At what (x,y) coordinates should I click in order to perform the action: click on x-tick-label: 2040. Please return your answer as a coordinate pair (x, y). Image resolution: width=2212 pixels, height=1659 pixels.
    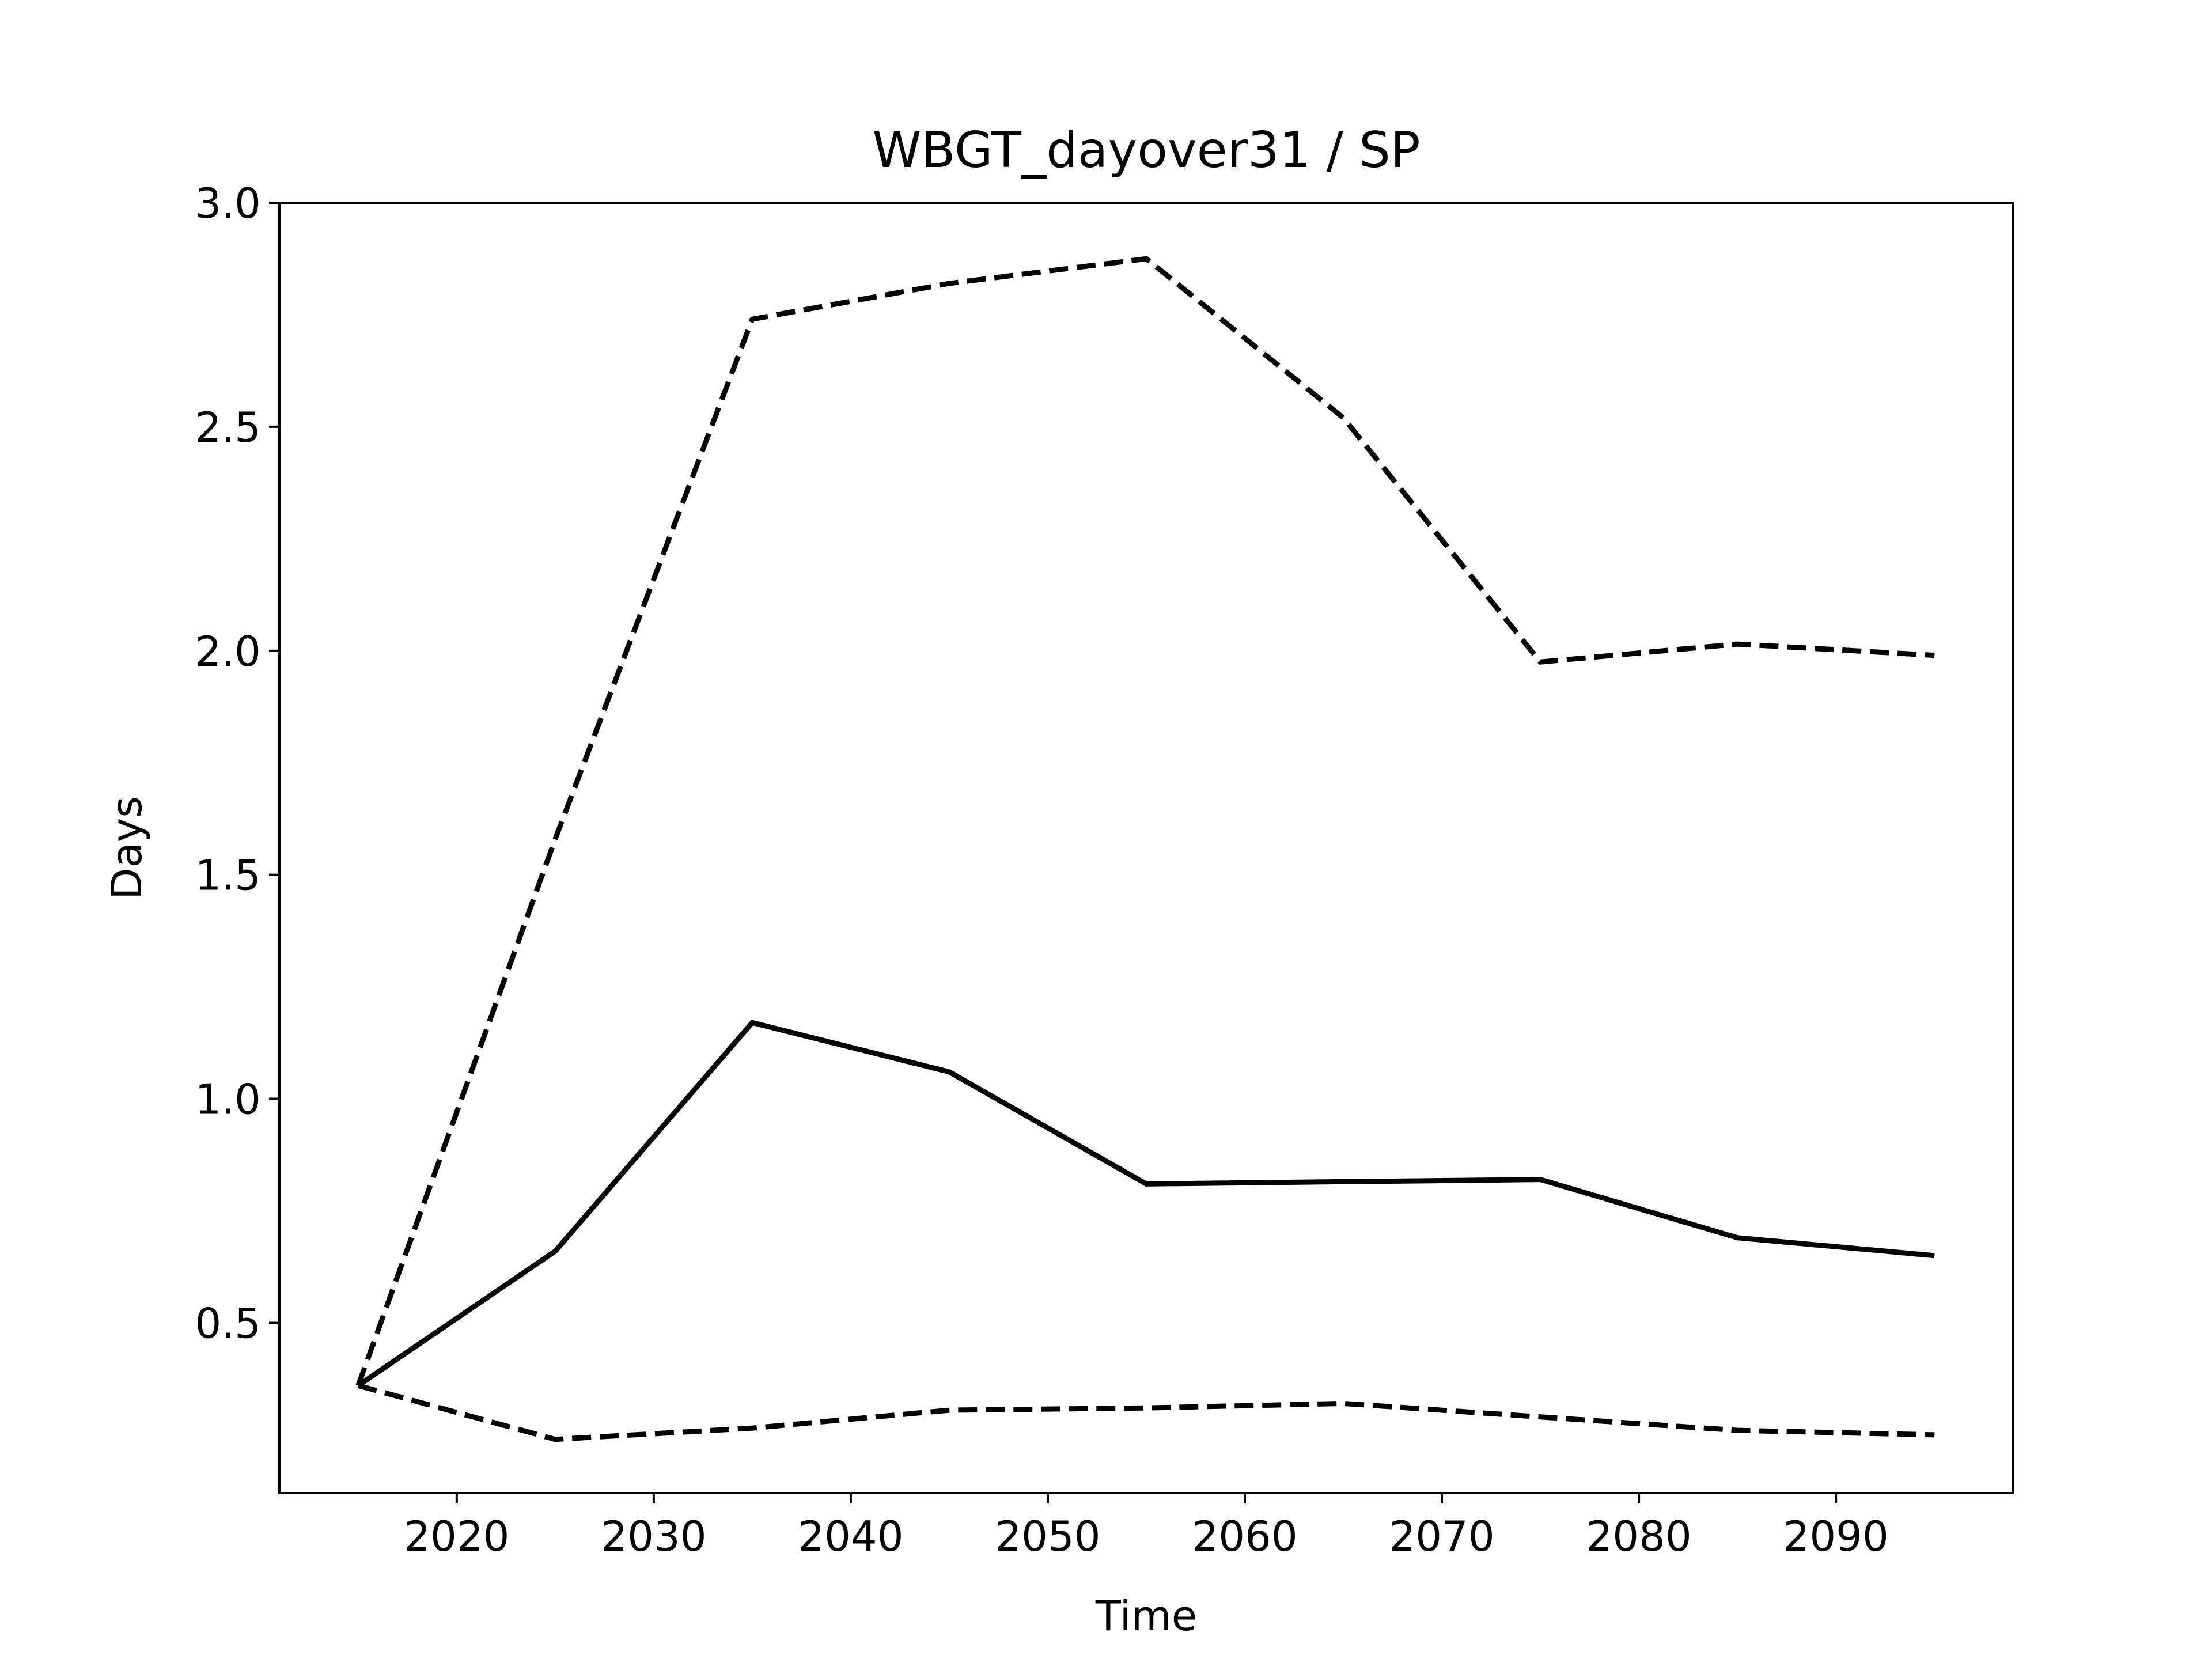
    Looking at the image, I should click on (850, 1536).